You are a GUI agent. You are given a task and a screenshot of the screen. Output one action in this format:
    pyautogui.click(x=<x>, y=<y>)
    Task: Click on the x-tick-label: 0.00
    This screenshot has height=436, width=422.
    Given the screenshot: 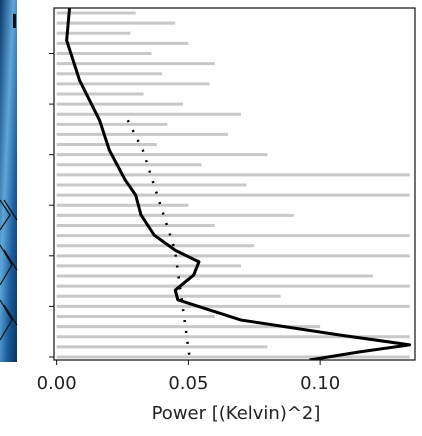 What is the action you would take?
    pyautogui.click(x=57, y=383)
    